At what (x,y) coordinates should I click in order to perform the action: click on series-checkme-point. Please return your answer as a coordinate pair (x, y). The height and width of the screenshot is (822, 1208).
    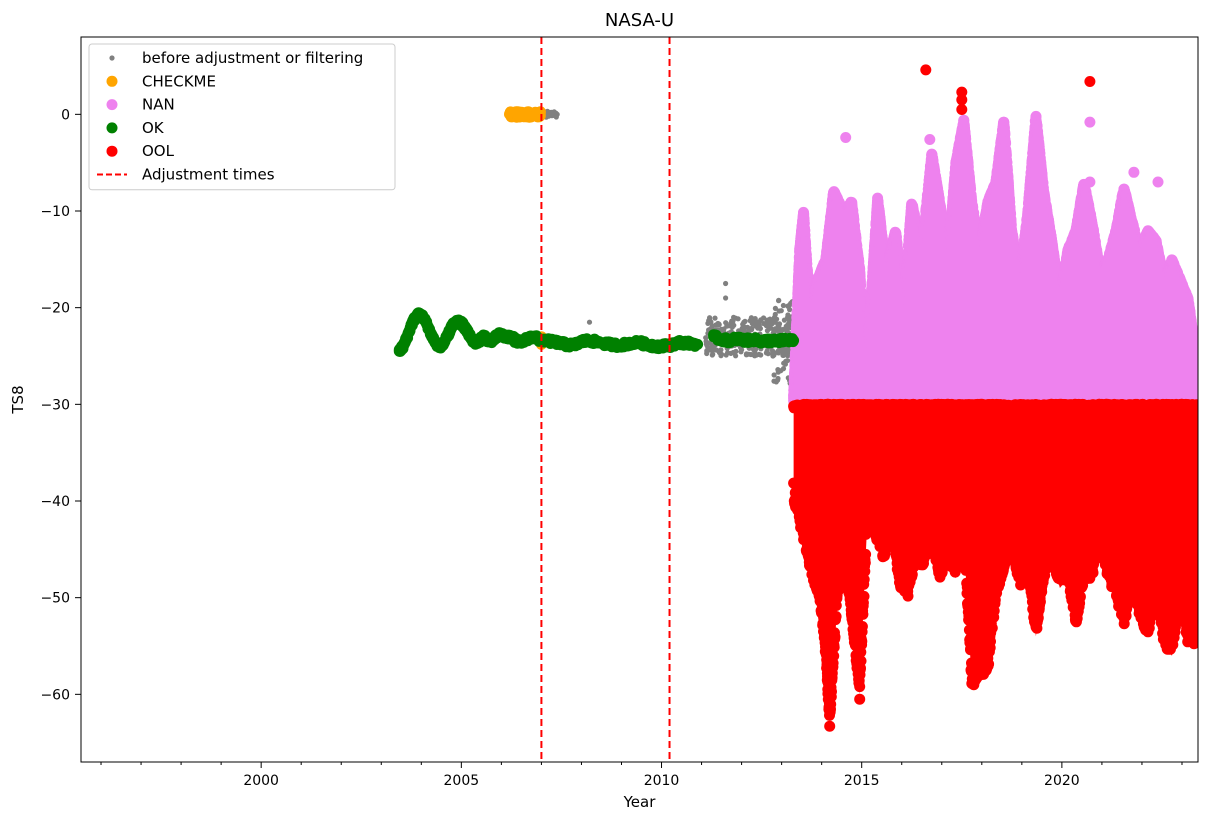
    Looking at the image, I should click on (519, 112).